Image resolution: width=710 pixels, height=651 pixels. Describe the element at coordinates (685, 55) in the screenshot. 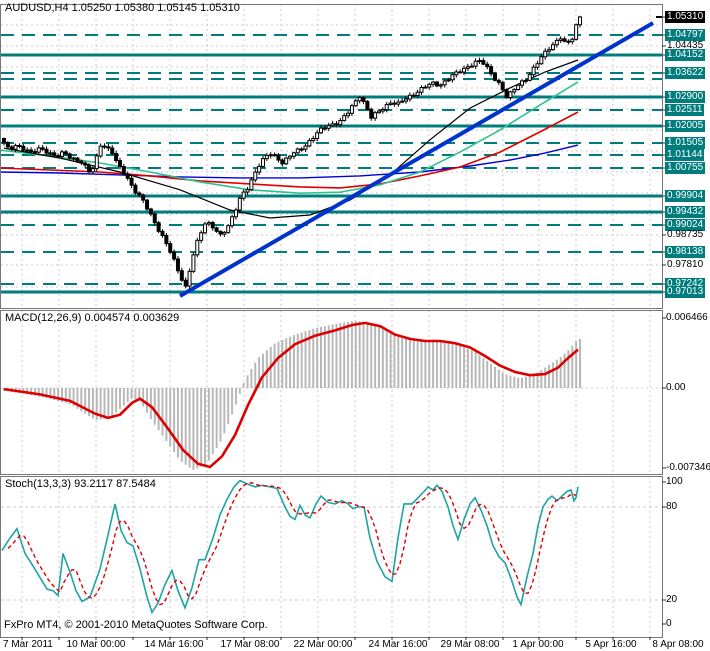

I see `price-scale-label: 1.04152` at that location.